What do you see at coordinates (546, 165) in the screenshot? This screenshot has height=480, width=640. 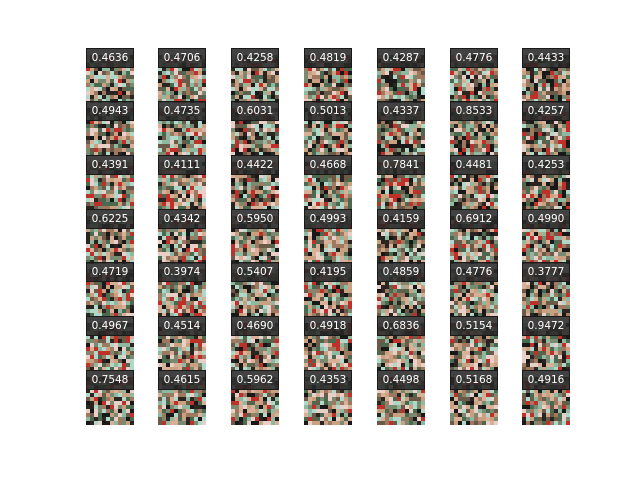 I see `score-label: 0.4253` at bounding box center [546, 165].